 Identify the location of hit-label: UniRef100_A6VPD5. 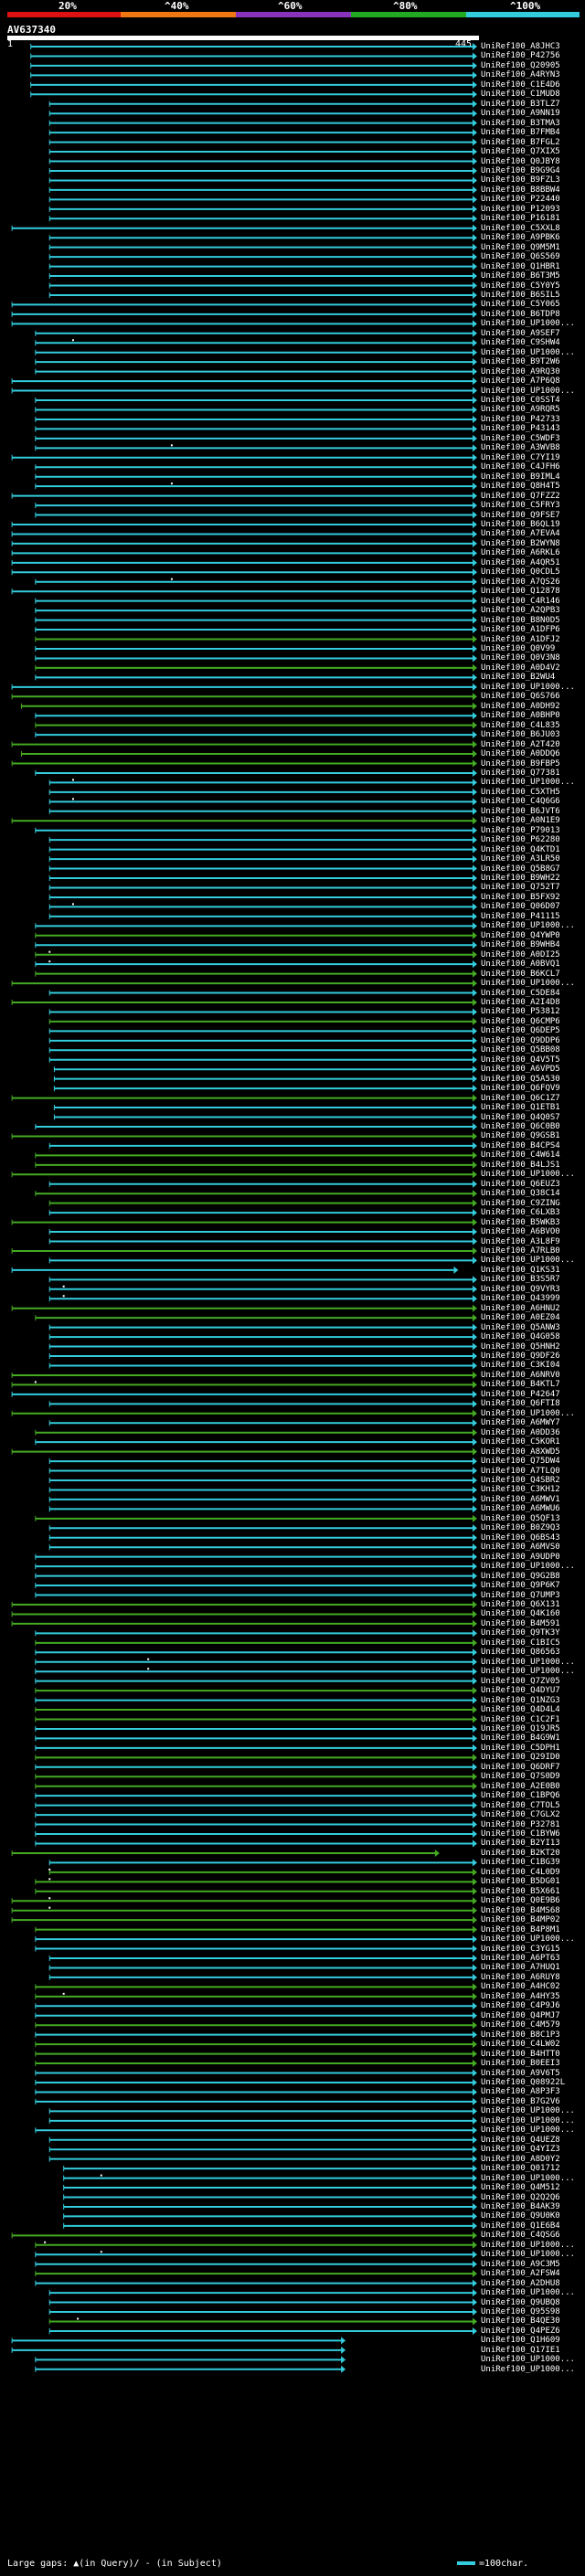
(520, 1070).